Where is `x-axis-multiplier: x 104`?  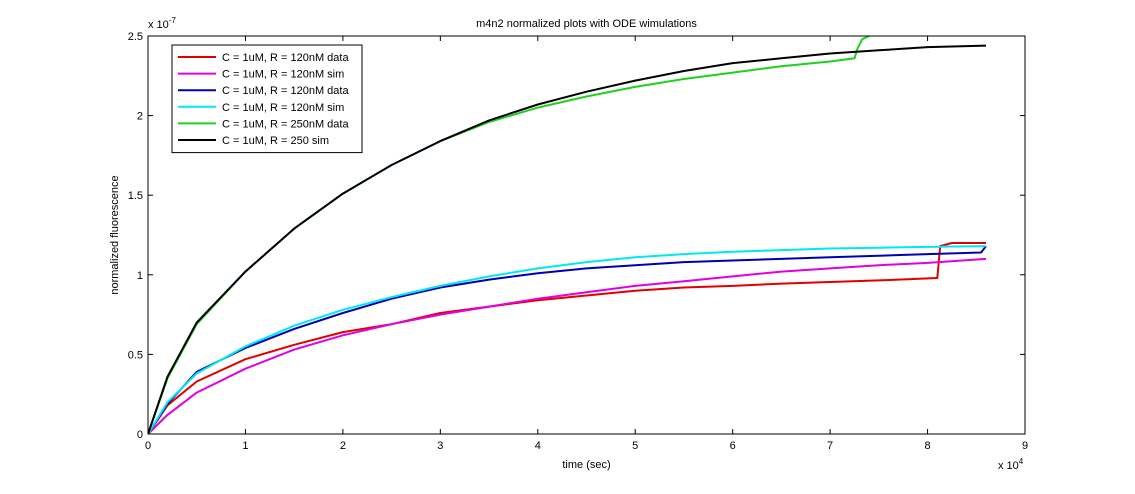 x-axis-multiplier: x 104 is located at coordinates (1011, 464).